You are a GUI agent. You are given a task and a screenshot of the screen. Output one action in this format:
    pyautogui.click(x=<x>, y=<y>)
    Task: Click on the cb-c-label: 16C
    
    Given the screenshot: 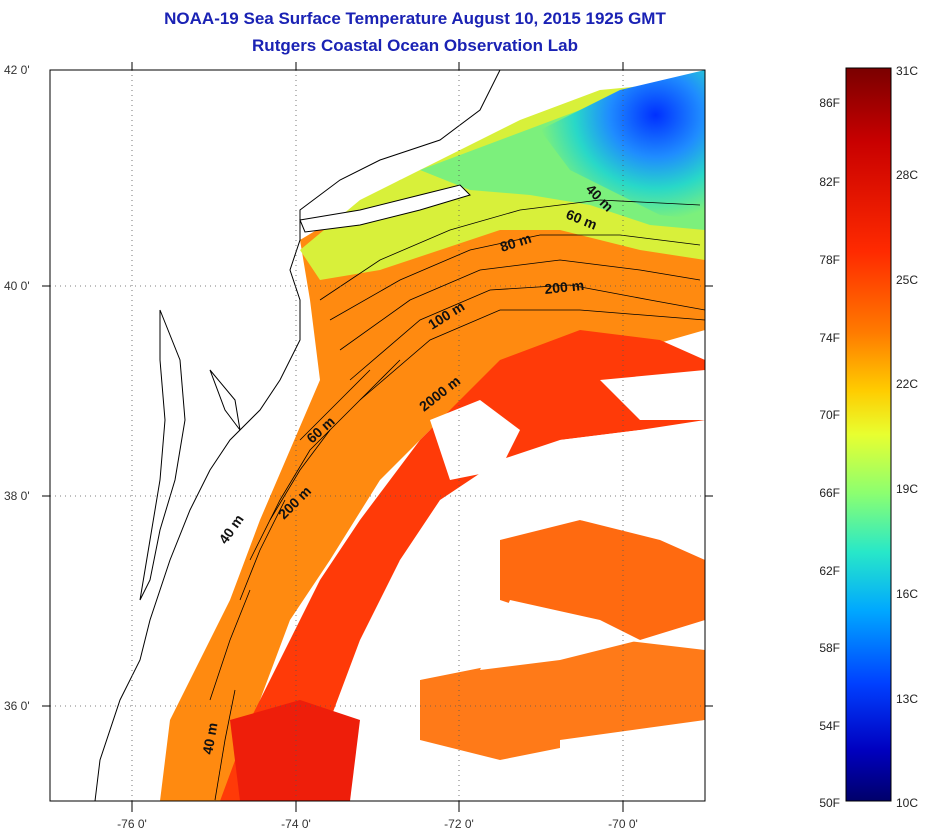 What is the action you would take?
    pyautogui.click(x=907, y=594)
    